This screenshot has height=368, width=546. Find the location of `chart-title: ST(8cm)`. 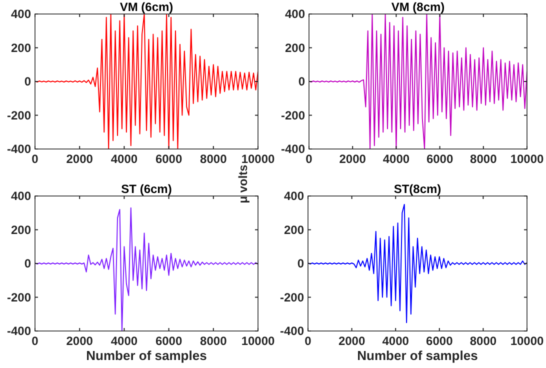

chart-title: ST(8cm) is located at coordinates (418, 189).